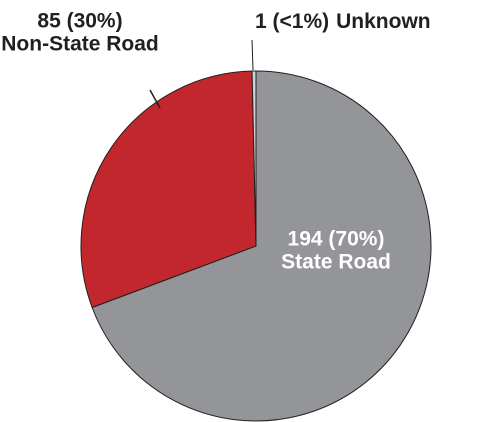 The image size is (489, 422). Describe the element at coordinates (292, 21) in the screenshot. I see `value-label: 1 (<1%)` at that location.